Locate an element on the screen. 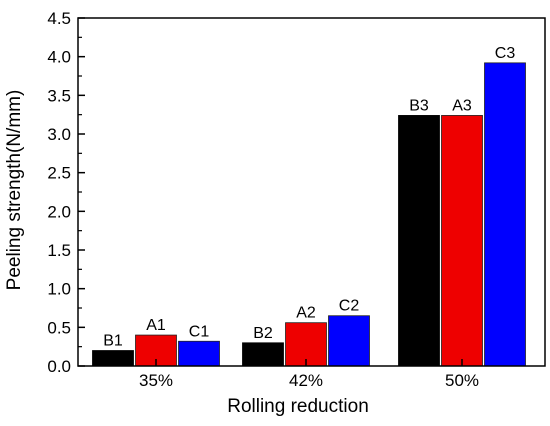 This screenshot has height=426, width=550. bar-b2 is located at coordinates (263, 354).